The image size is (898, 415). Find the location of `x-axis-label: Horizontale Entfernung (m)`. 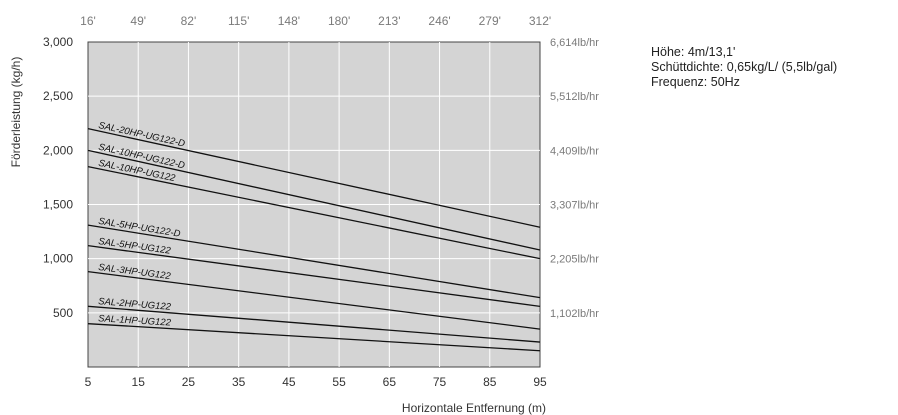

x-axis-label: Horizontale Entfernung (m) is located at coordinates (474, 408).